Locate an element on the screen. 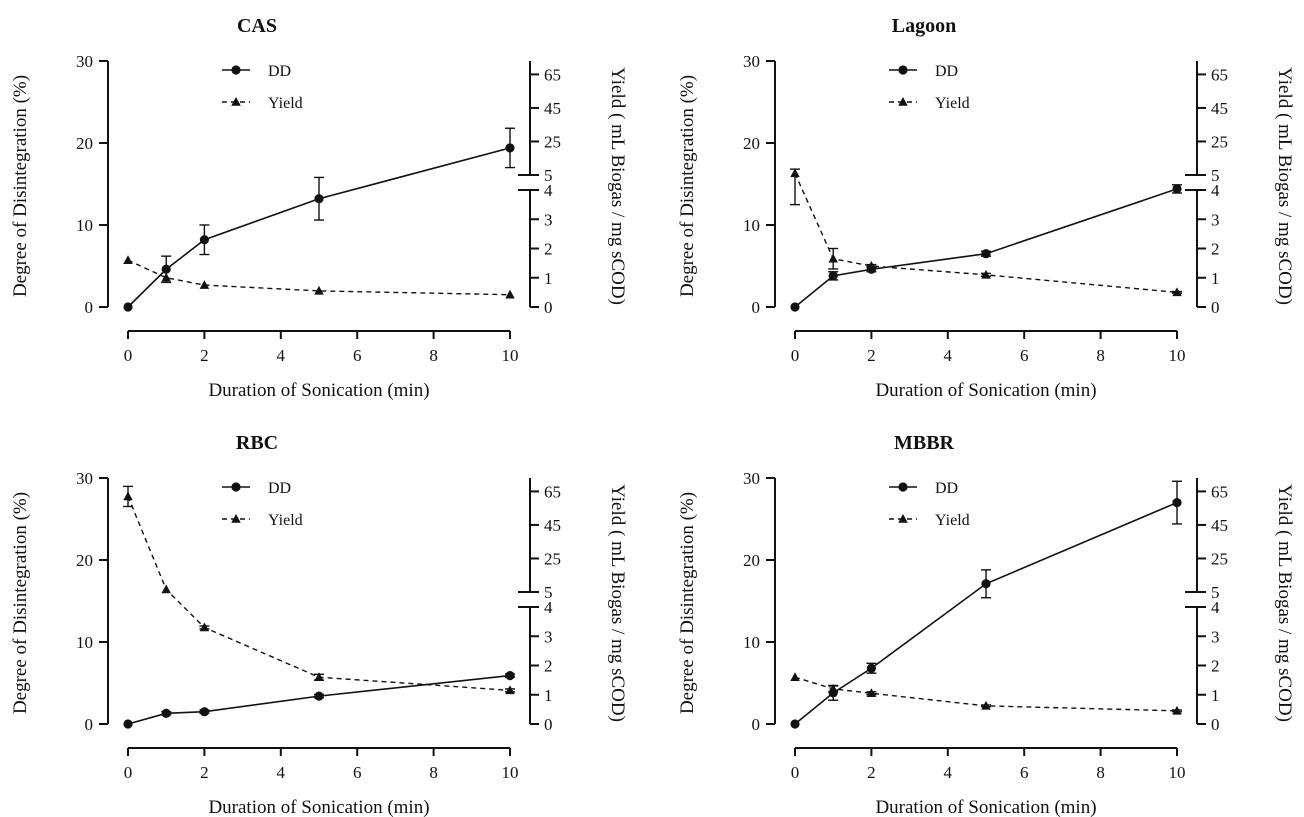 This screenshot has height=817, width=1304. chart-title: CAS is located at coordinates (257, 26).